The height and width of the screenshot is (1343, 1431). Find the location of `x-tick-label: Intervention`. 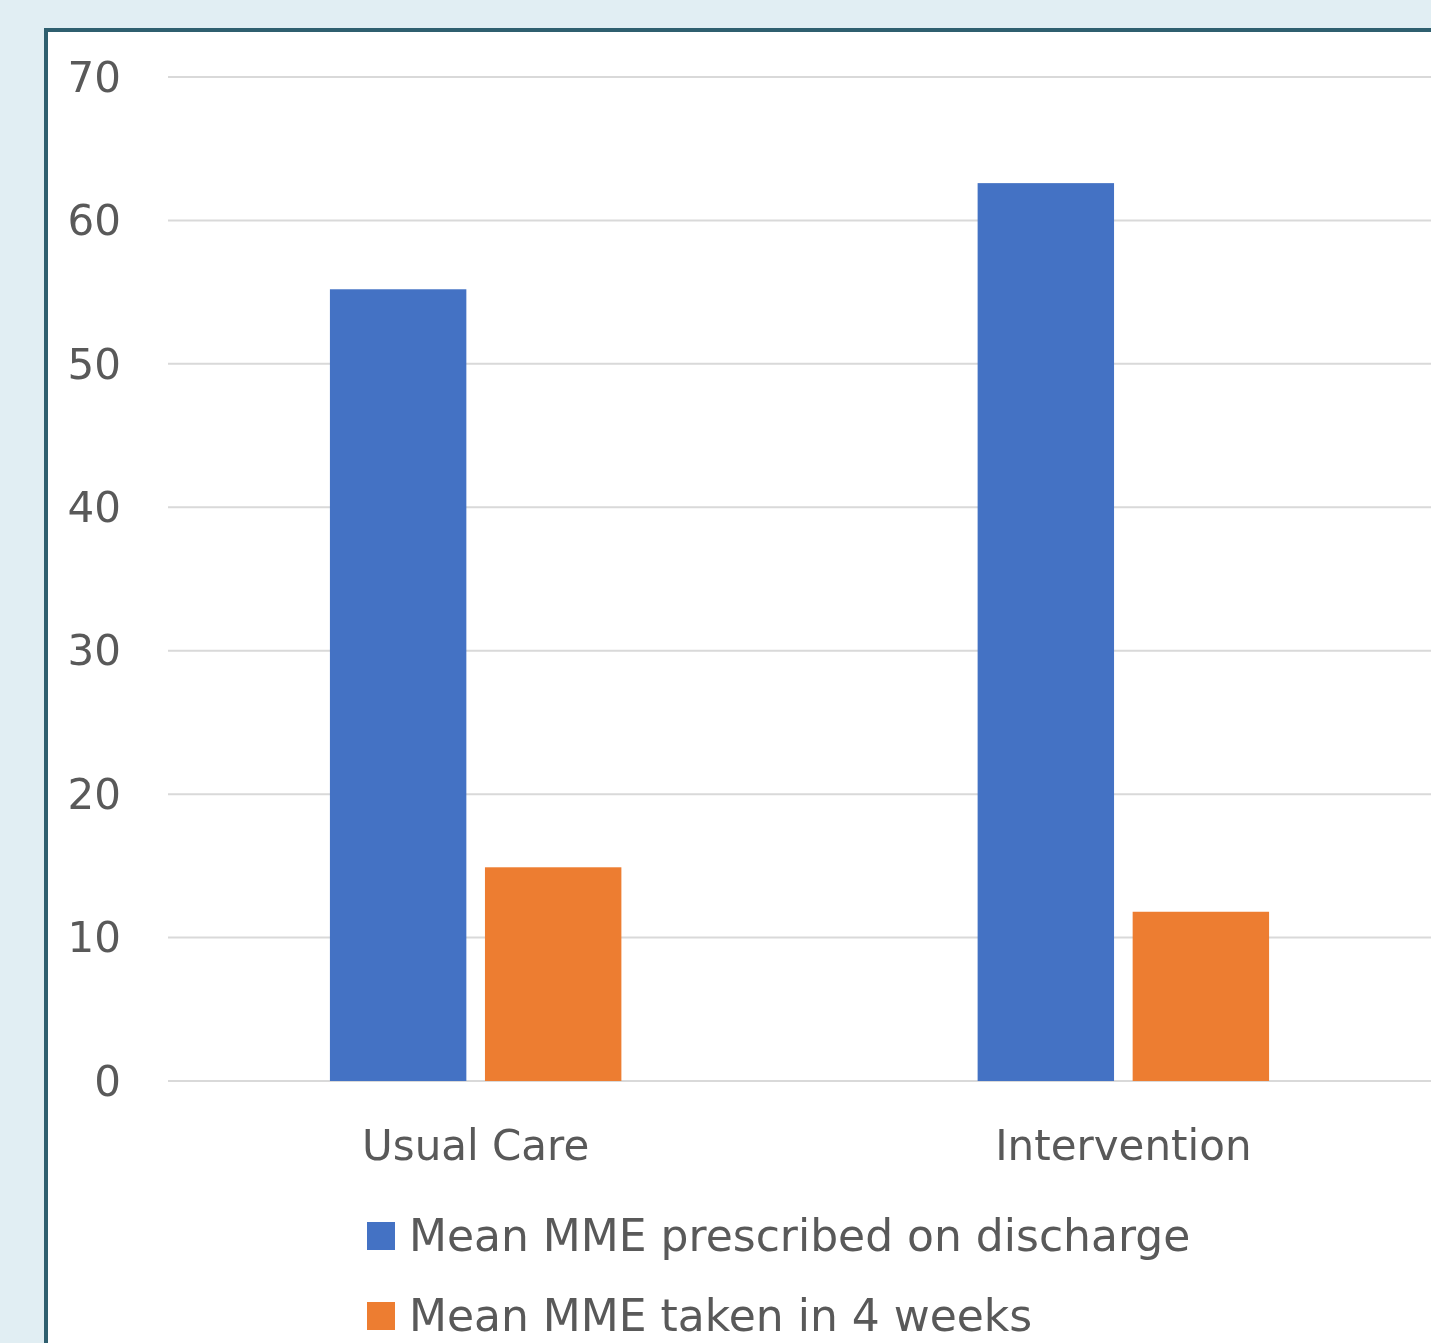

x-tick-label: Intervention is located at coordinates (1123, 1145).